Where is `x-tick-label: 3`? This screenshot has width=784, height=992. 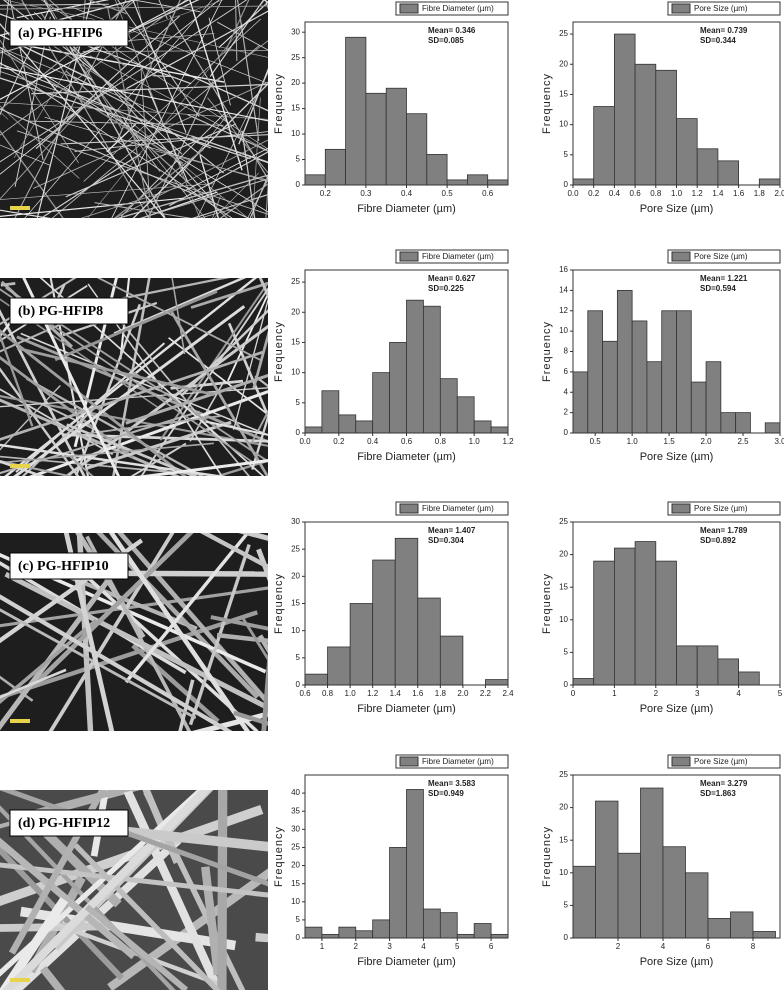 x-tick-label: 3 is located at coordinates (389, 946).